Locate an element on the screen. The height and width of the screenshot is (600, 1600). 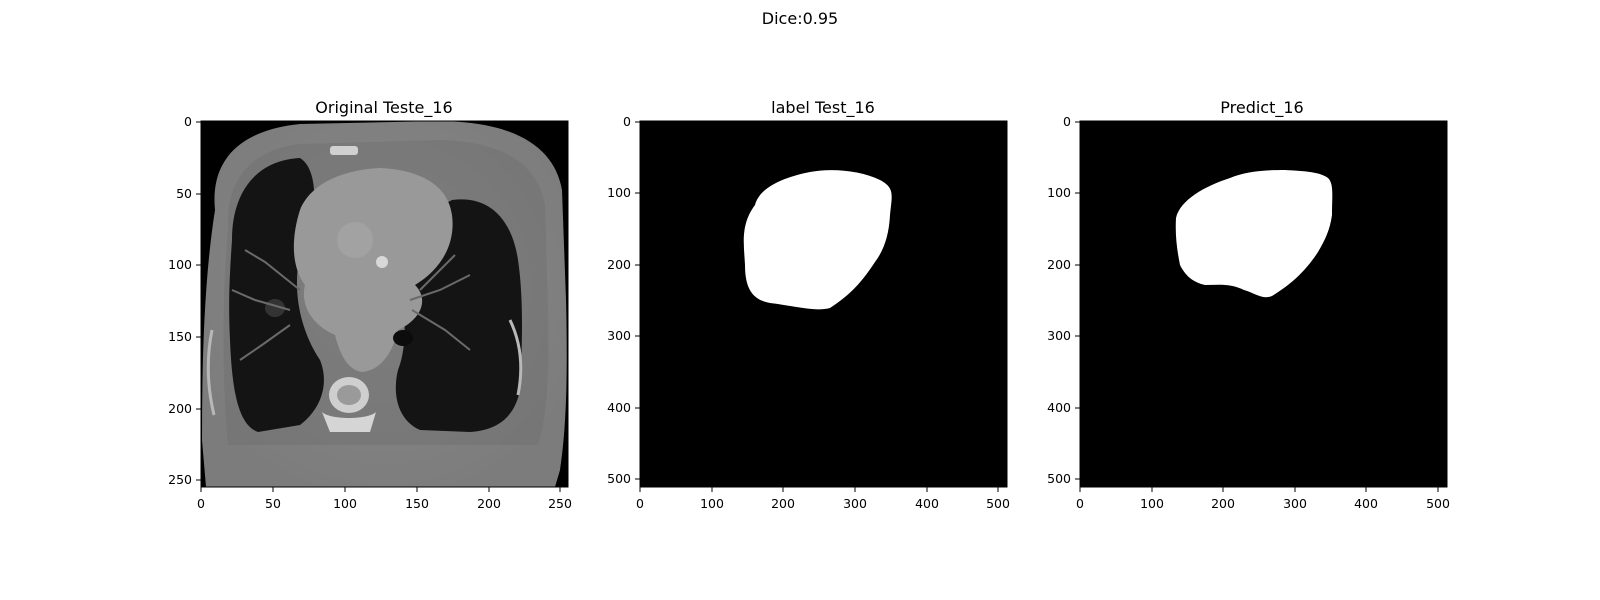
label-mask-region is located at coordinates (817, 240).